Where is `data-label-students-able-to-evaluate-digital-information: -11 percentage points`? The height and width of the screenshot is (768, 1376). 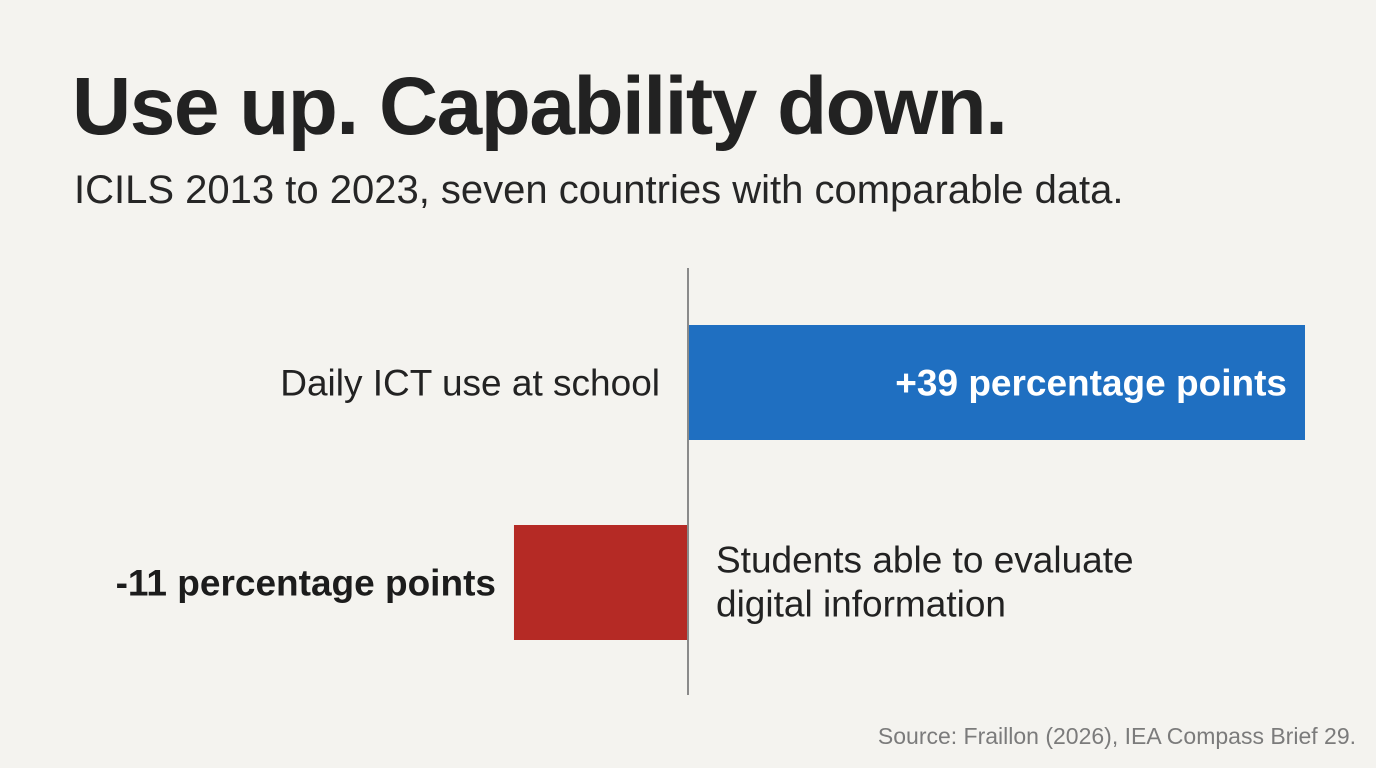 data-label-students-able-to-evaluate-digital-information: -11 percentage points is located at coordinates (306, 583).